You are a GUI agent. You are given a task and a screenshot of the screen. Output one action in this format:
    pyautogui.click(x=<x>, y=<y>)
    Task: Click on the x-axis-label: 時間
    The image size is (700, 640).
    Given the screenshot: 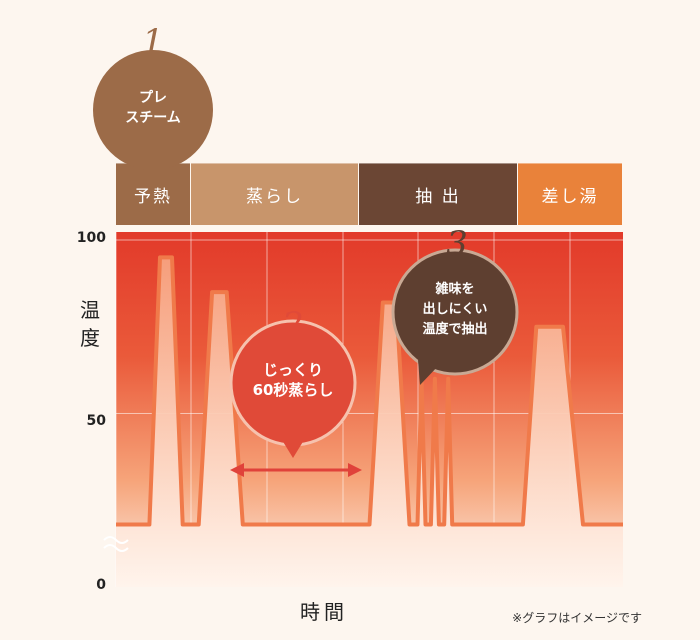 What is the action you would take?
    pyautogui.click(x=324, y=612)
    